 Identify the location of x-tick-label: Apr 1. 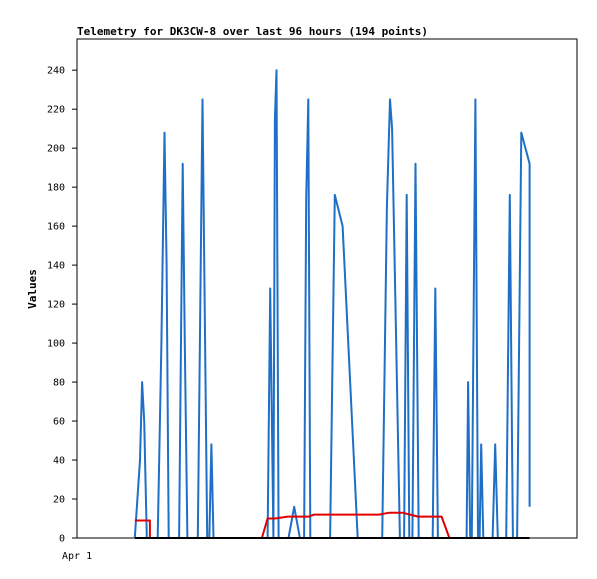
(77, 556).